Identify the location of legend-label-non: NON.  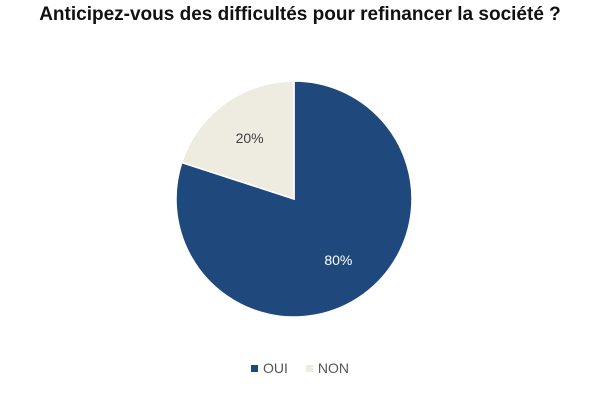
(333, 368).